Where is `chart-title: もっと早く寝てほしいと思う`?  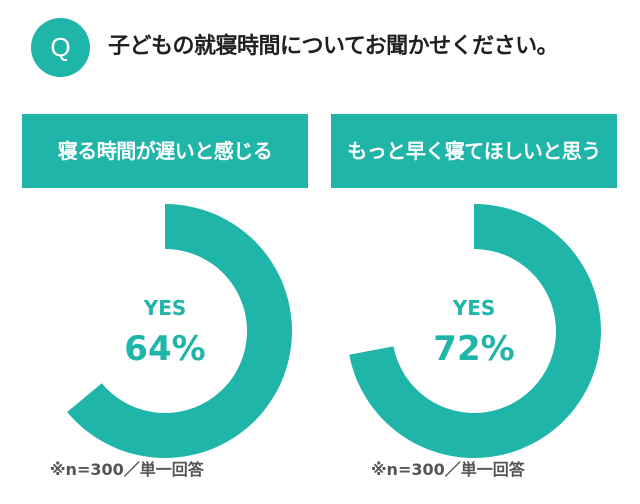 chart-title: もっと早く寝てほしいと思う is located at coordinates (474, 151).